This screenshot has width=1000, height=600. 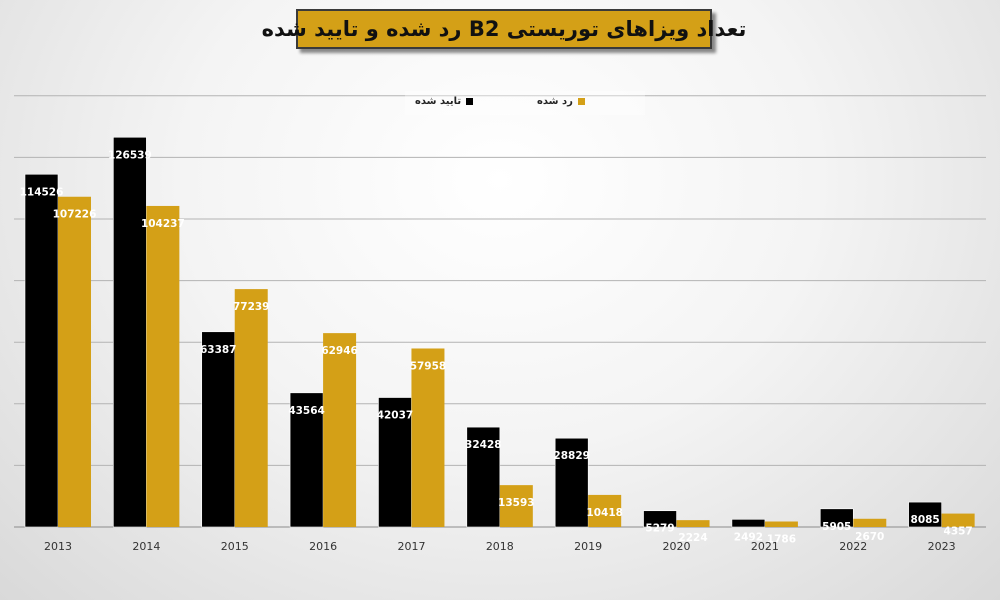 What do you see at coordinates (958, 532) in the screenshot?
I see `data-label-rejected-2023: 4357` at bounding box center [958, 532].